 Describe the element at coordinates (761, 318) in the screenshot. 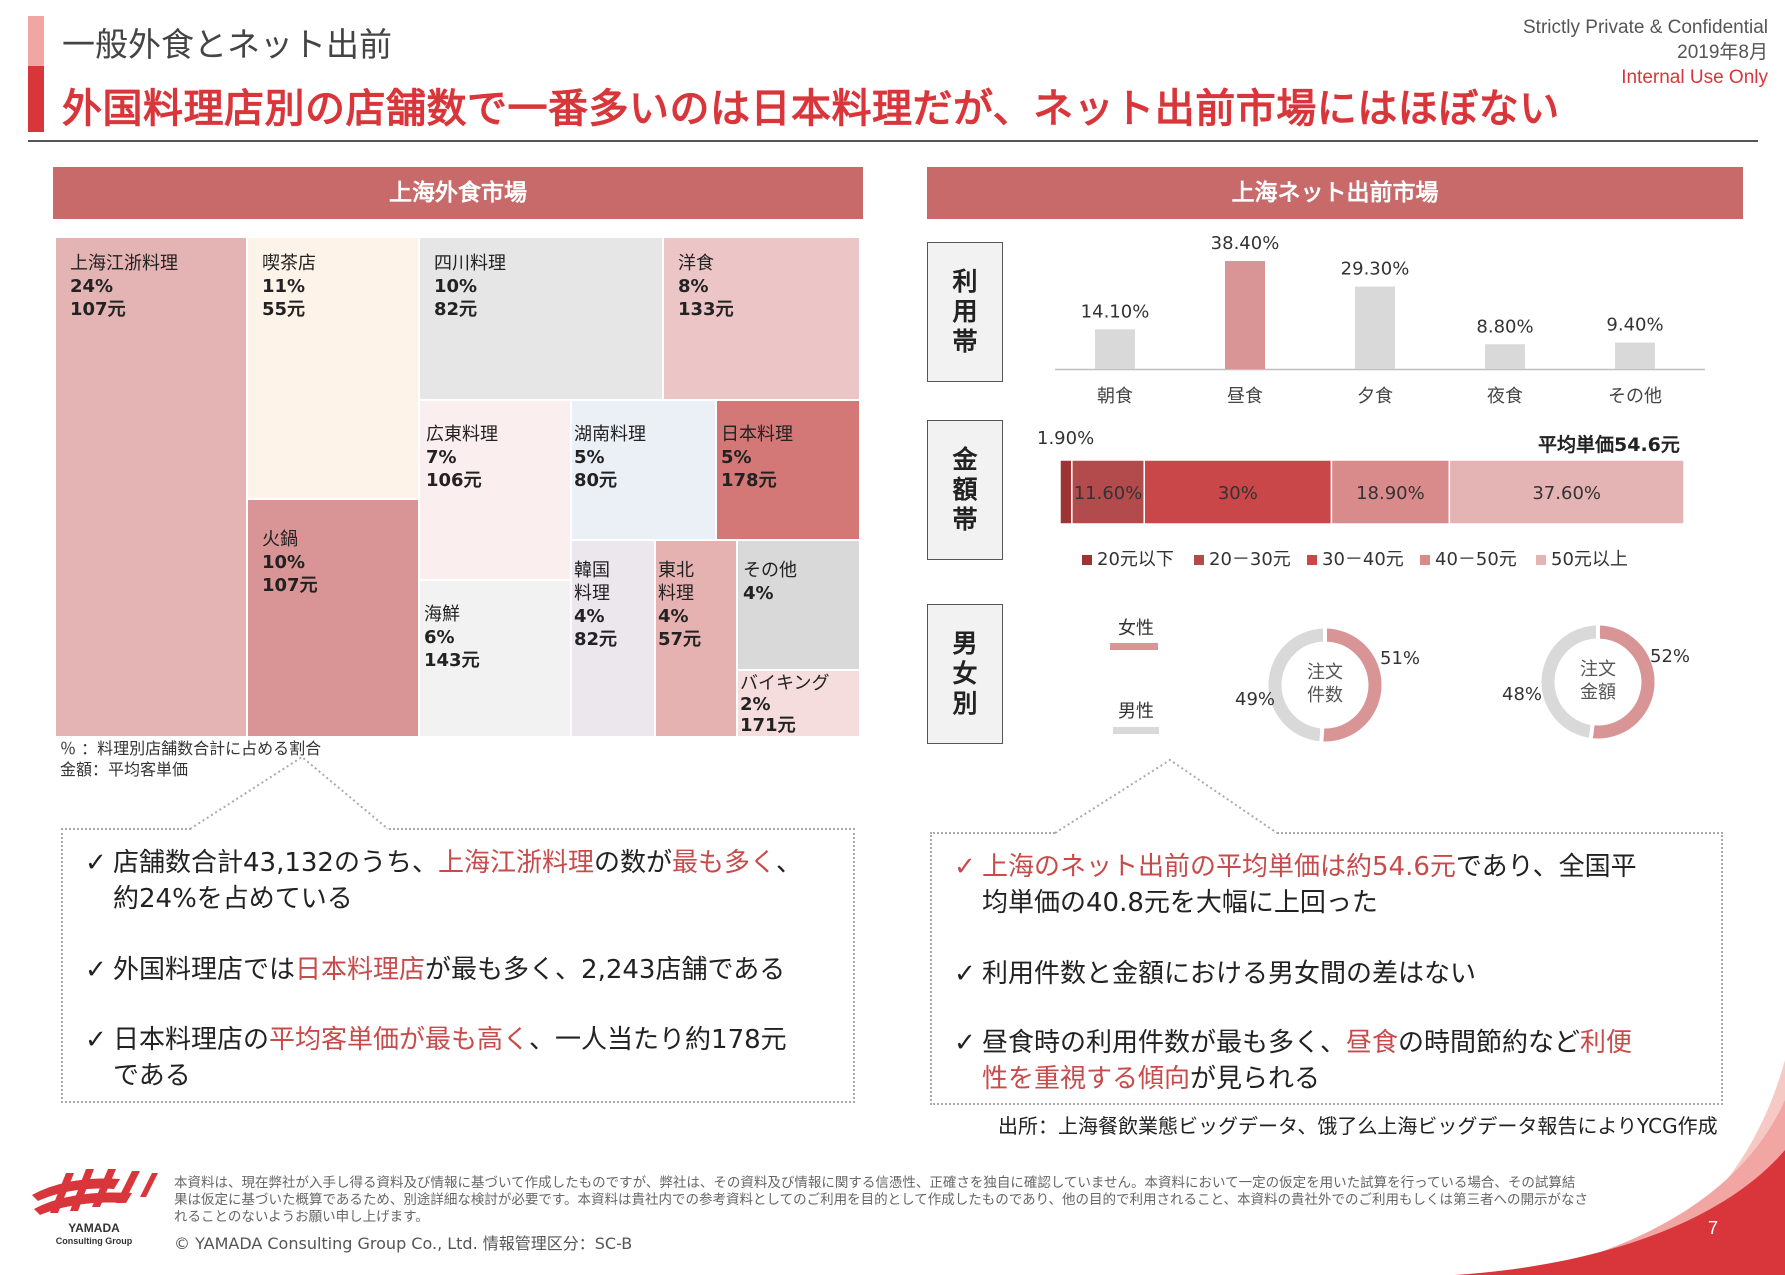

I see `treemap-cell-western: 洋食 8% 133元` at that location.